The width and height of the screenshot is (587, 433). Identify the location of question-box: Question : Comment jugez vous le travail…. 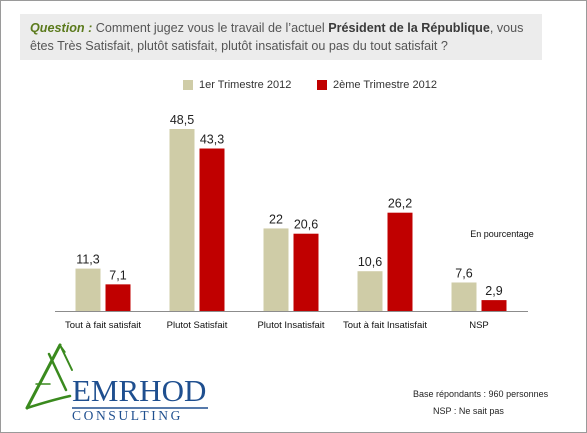
(281, 37).